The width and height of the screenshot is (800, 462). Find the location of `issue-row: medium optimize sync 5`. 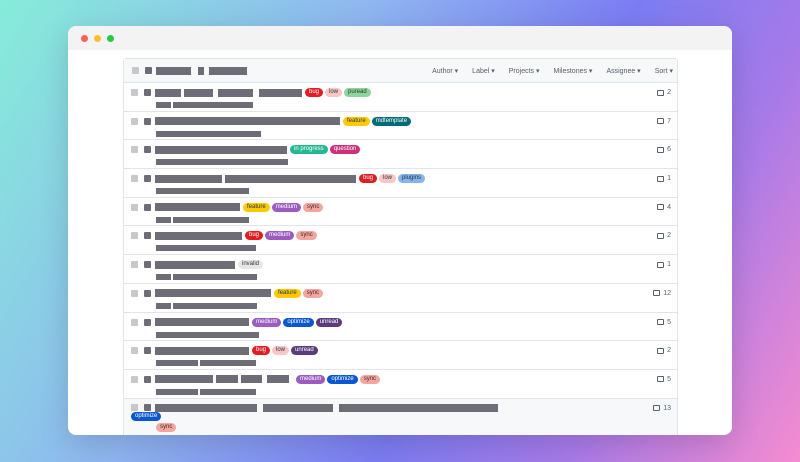

issue-row: medium optimize sync 5 is located at coordinates (400, 384).